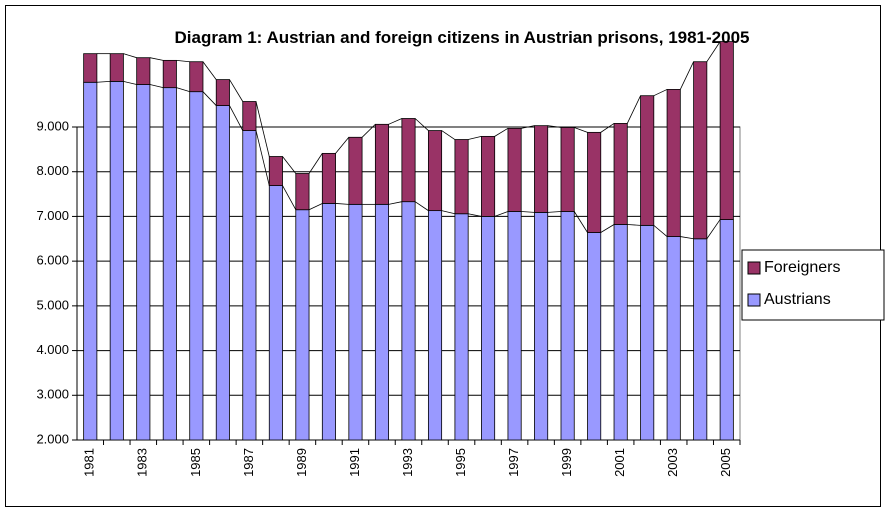  Describe the element at coordinates (460, 462) in the screenshot. I see `x-tick-label: 1995` at that location.